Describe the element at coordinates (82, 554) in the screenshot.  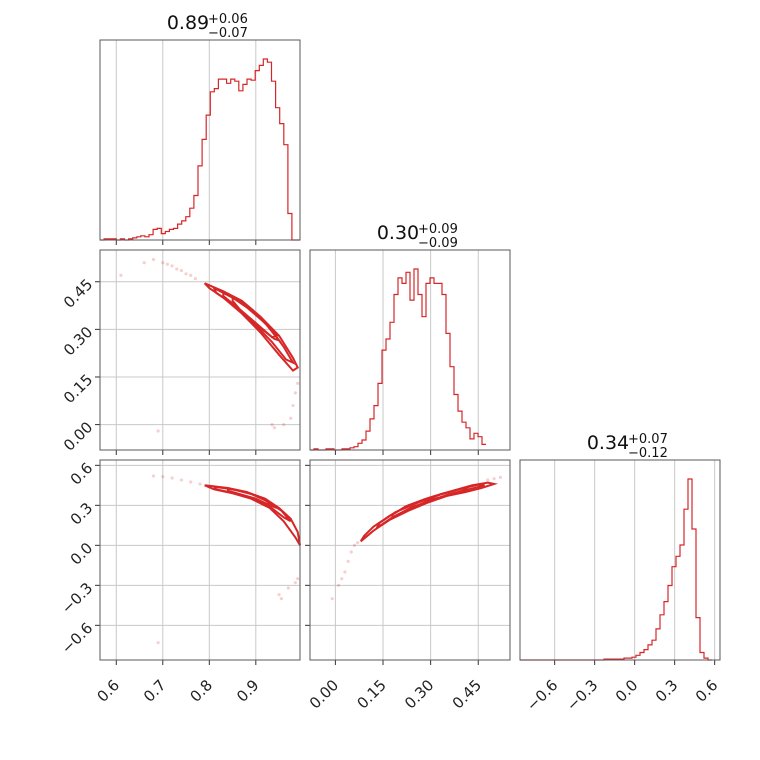
I see `y-tick-label: 0.0` at that location.